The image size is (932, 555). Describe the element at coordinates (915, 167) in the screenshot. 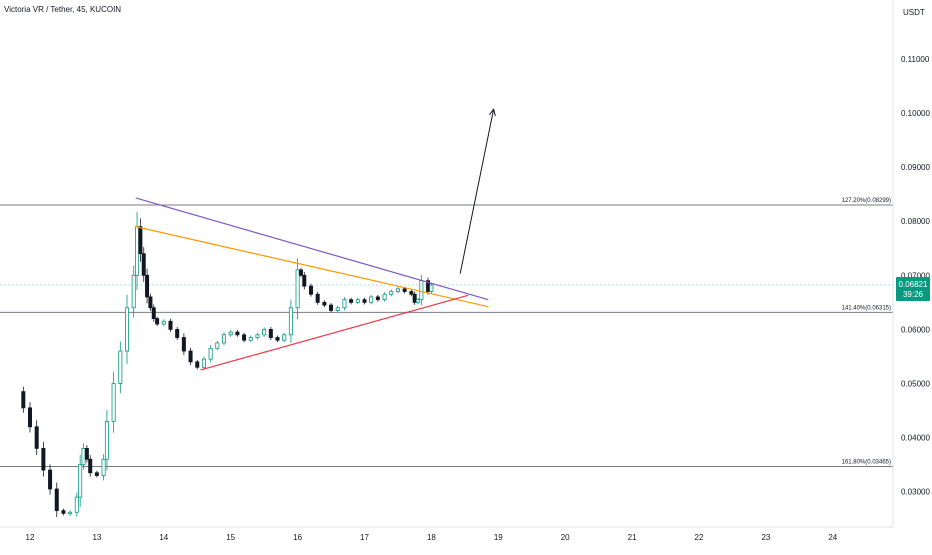

I see `y-tick-label: 0.09000` at that location.